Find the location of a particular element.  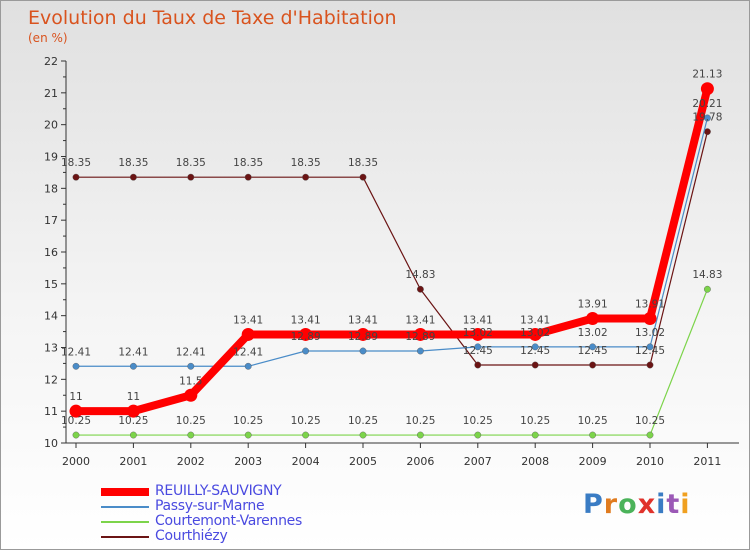

data-label-courthiezy: 14.83 is located at coordinates (420, 275).